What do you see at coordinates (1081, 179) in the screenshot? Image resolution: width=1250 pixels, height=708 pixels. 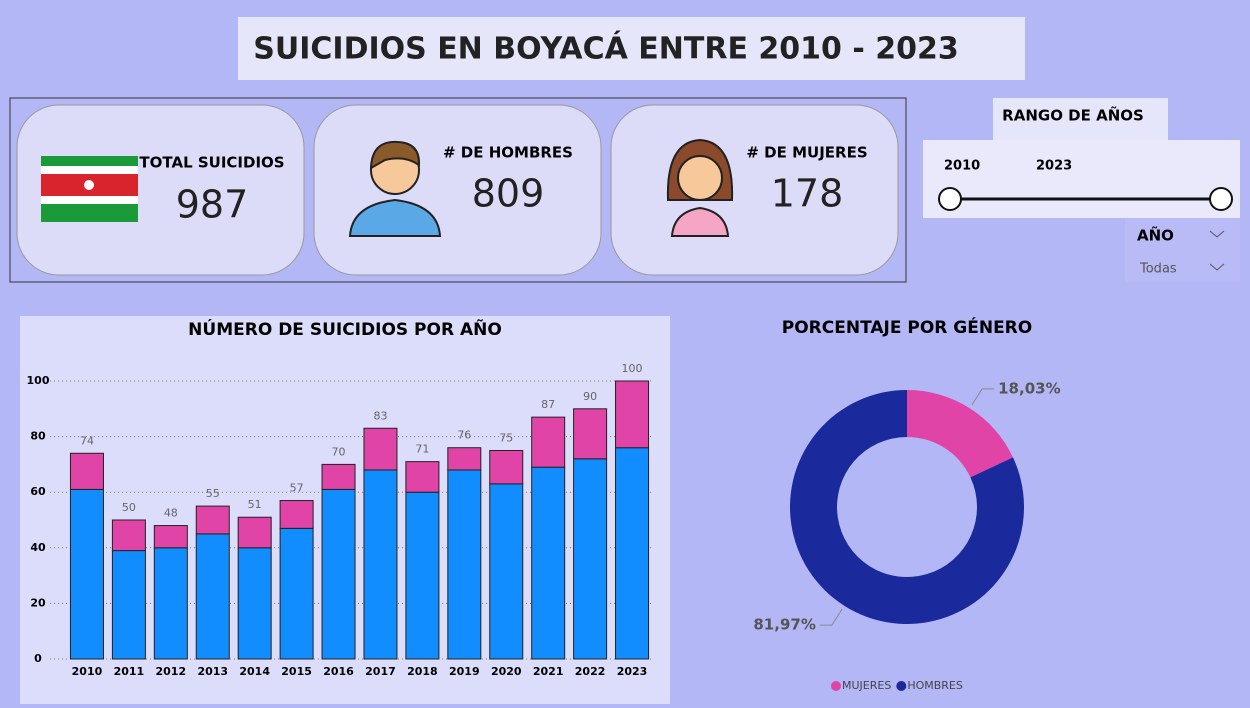 I see `slicer-box` at bounding box center [1081, 179].